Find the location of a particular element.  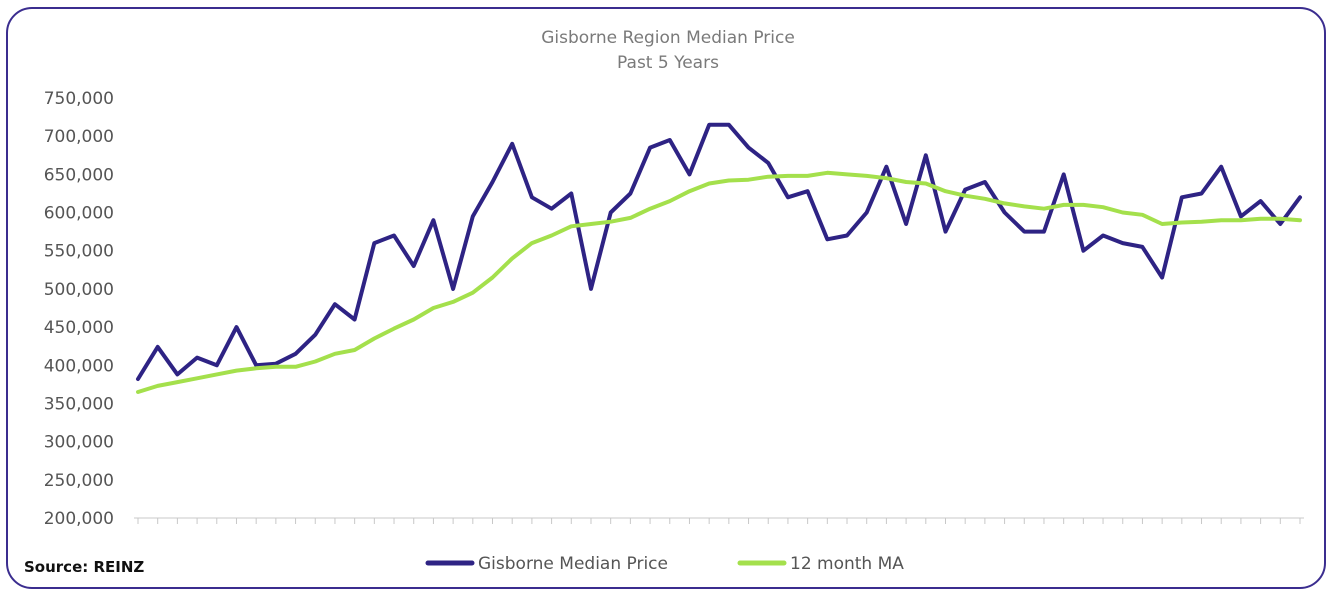

y-tick-label: 650,000 is located at coordinates (79, 175).